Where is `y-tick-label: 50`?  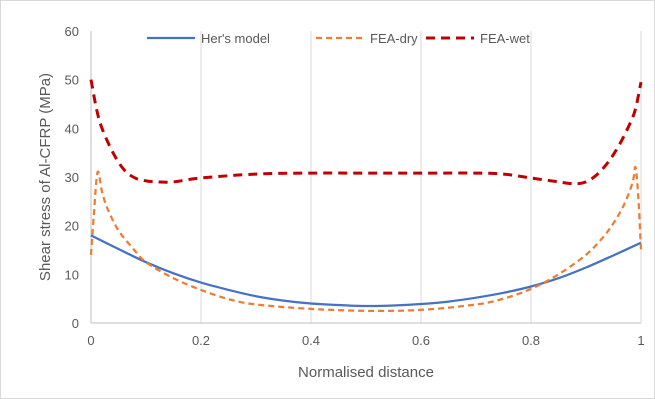
y-tick-label: 50 is located at coordinates (72, 80).